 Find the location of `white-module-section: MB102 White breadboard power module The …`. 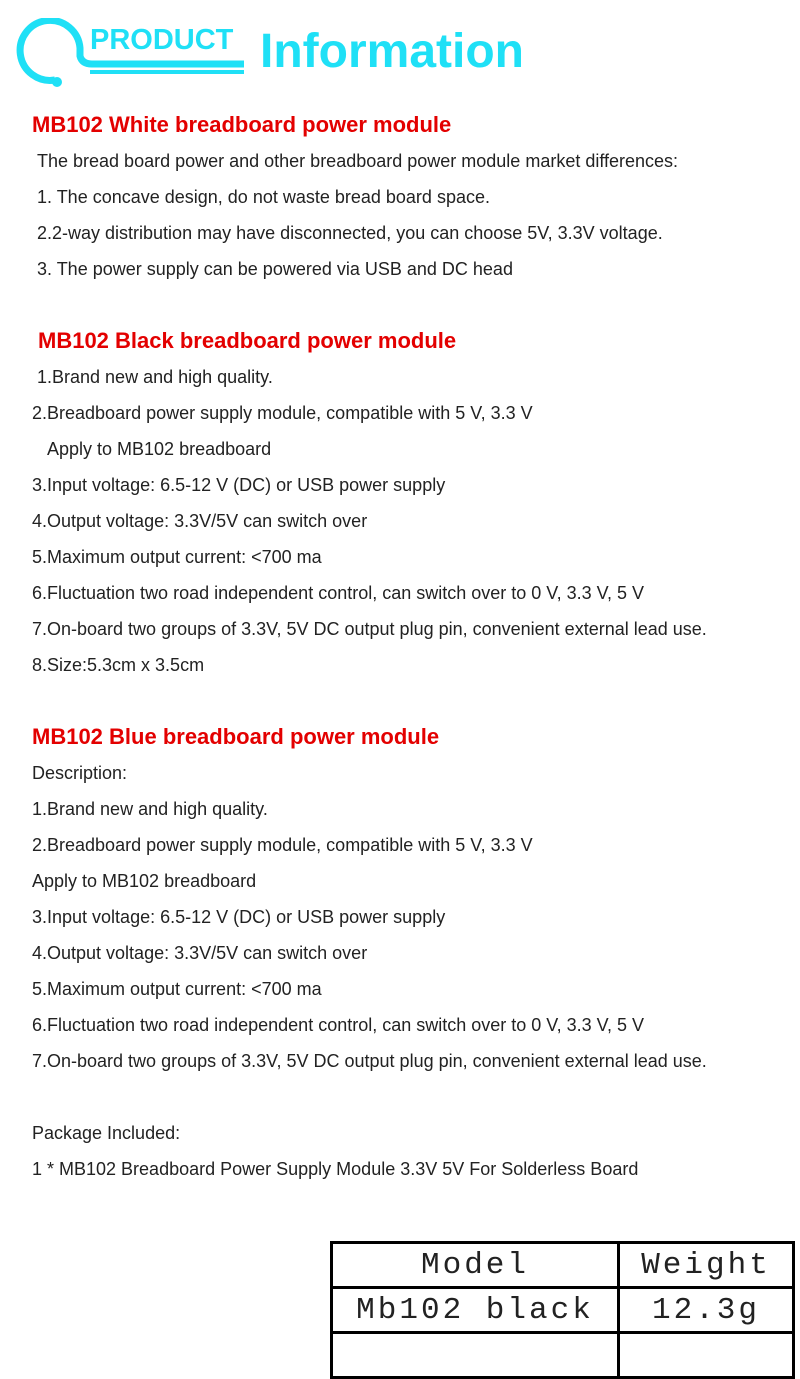

white-module-section: MB102 White breadboard power module The … is located at coordinates (400, 197).